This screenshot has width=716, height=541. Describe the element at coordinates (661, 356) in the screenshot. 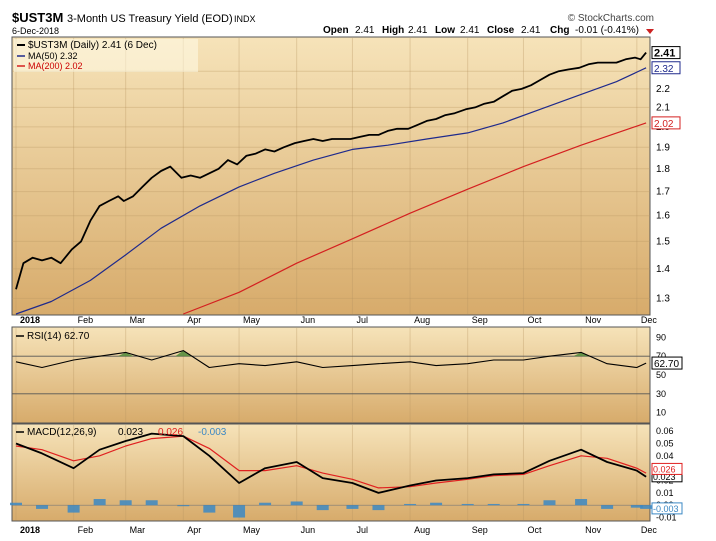

I see `rsi-tick-label: 70` at that location.